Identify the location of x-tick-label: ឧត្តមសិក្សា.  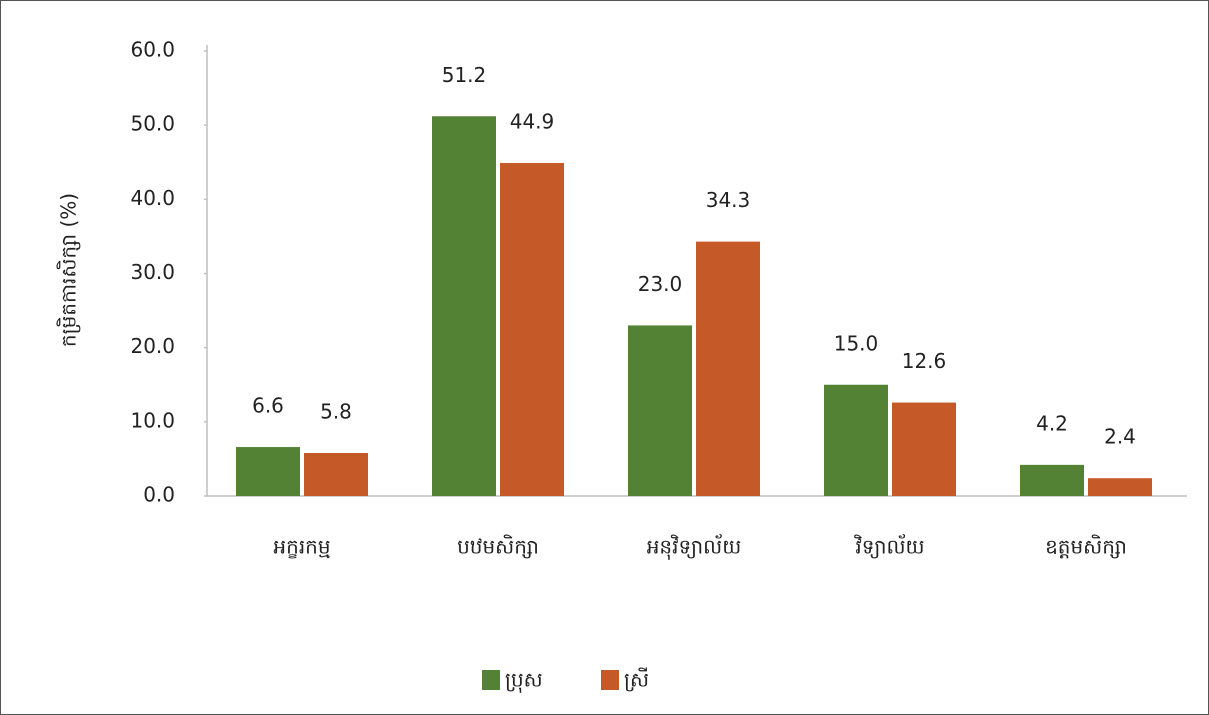
(1086, 546).